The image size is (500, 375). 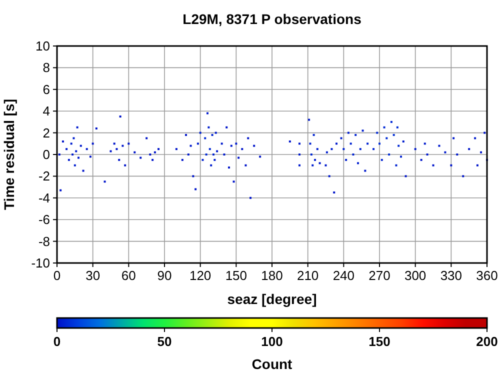 What do you see at coordinates (200, 275) in the screenshot?
I see `x-tick-label: 120` at bounding box center [200, 275].